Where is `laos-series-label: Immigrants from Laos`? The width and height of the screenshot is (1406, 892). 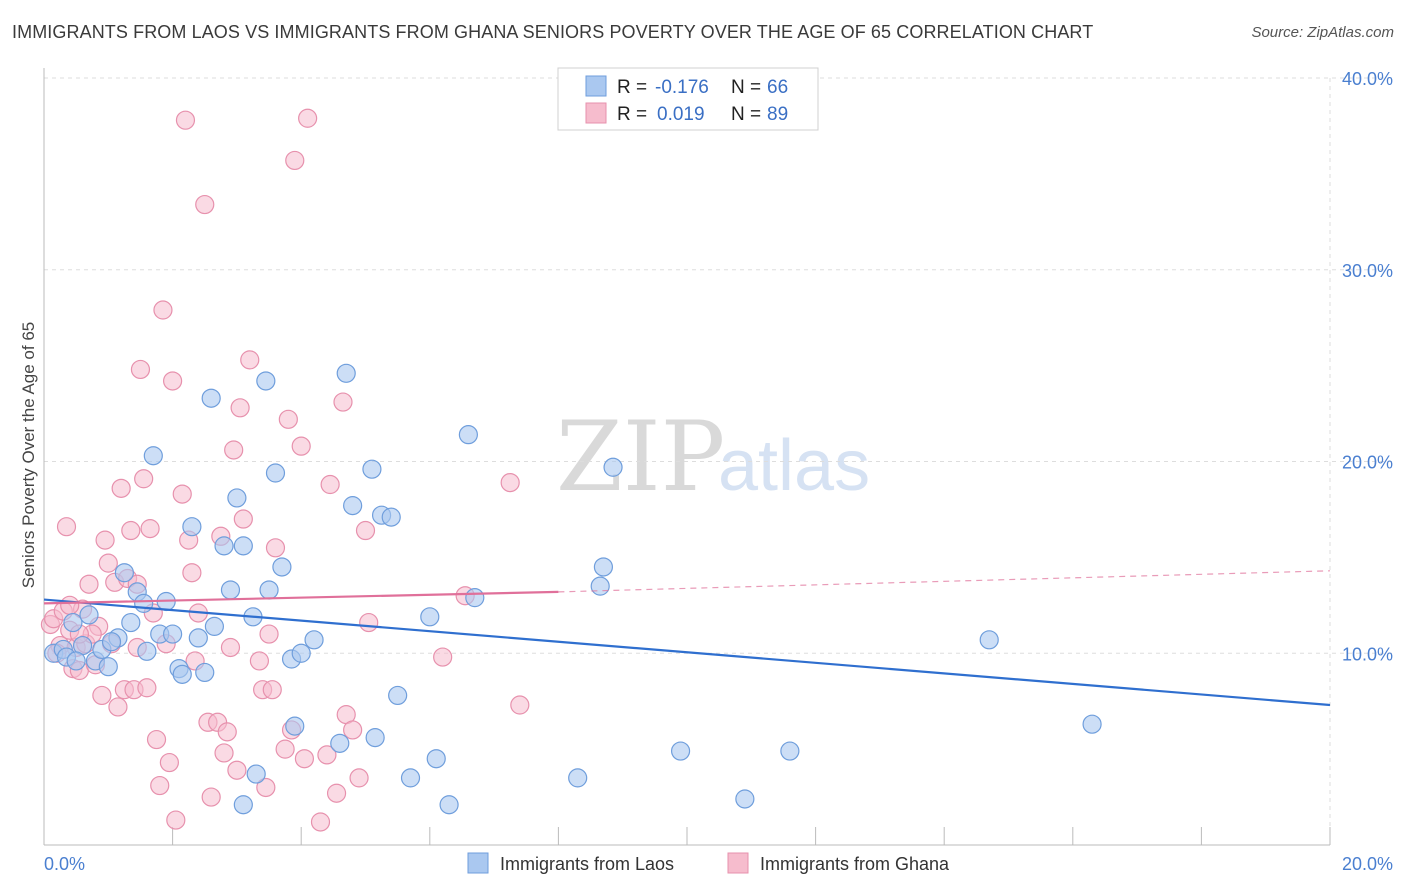
laos-series-label: Immigrants from Laos is located at coordinates (587, 864).